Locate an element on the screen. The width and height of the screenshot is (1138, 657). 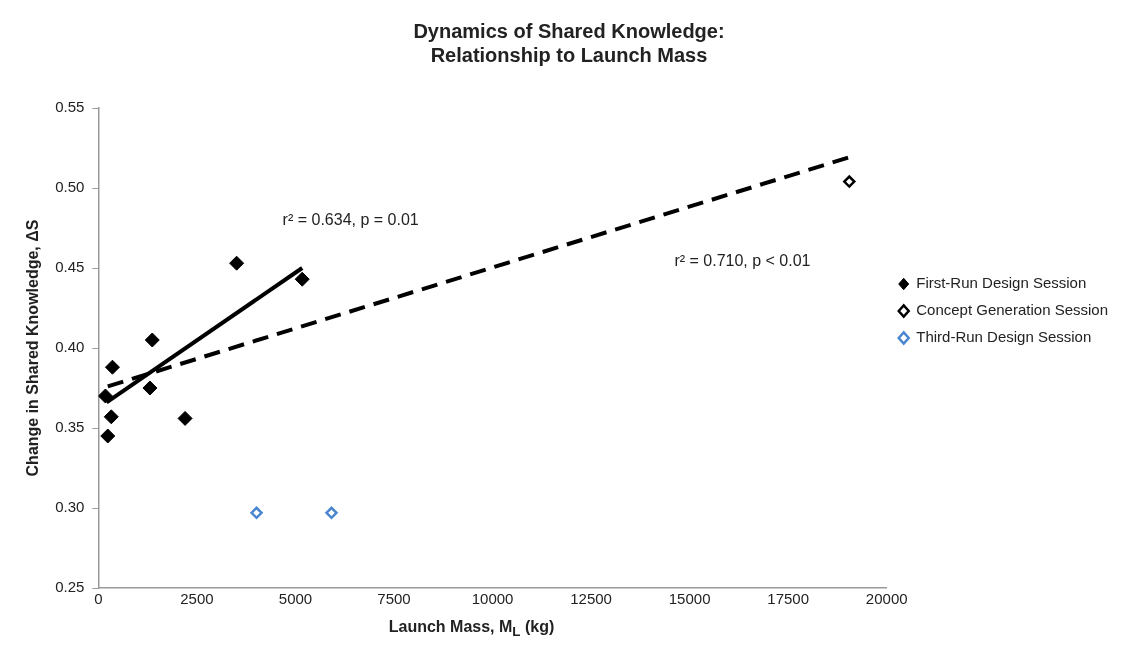
y-axis-title: Change in Shared Knowledge, ΔS is located at coordinates (33, 348).